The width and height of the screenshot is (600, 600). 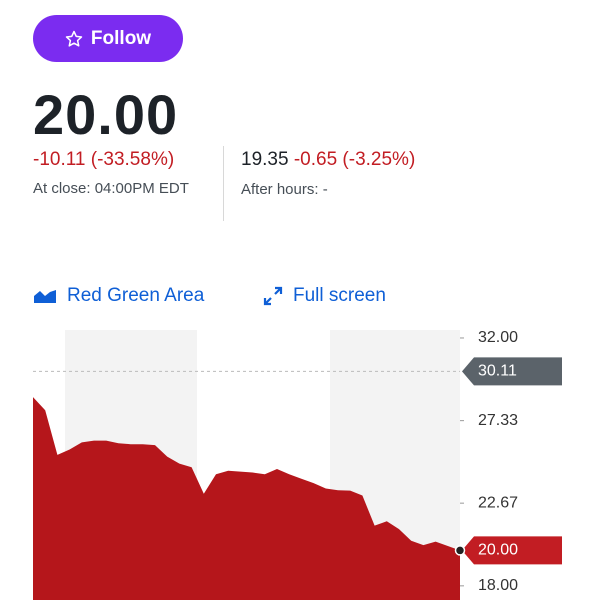 I want to click on divider, so click(x=223, y=183).